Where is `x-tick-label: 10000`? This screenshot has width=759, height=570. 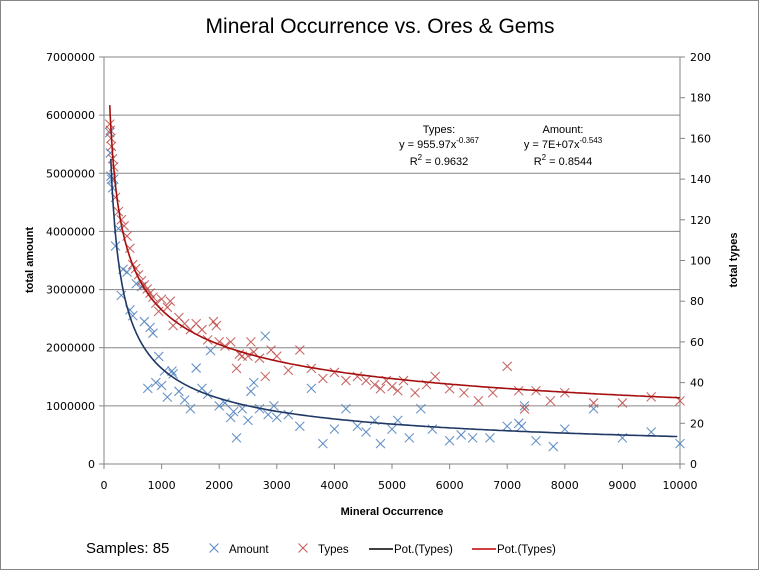
x-tick-label: 10000 is located at coordinates (680, 485).